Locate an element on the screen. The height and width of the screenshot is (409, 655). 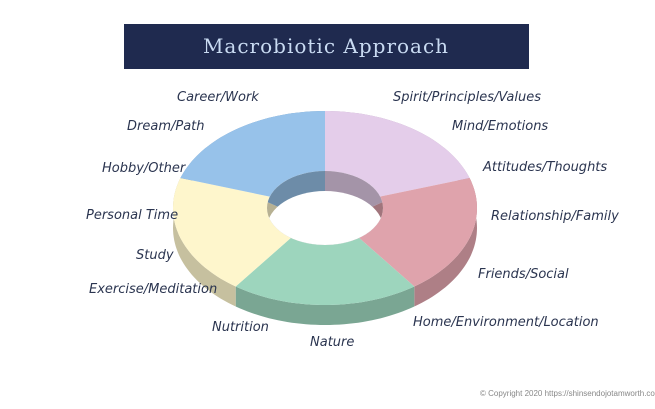
title: Macrobiotic Approach is located at coordinates (326, 46).